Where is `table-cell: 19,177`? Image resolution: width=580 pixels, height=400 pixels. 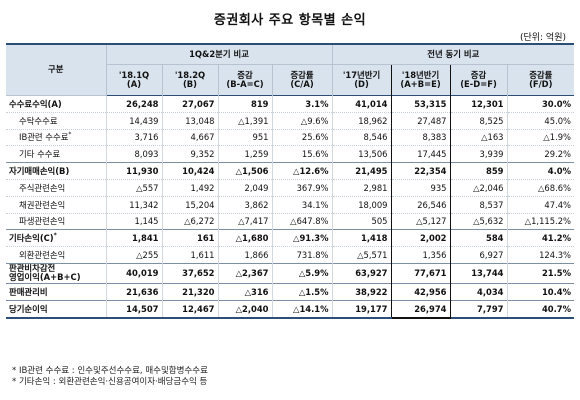
table-cell: 19,177 is located at coordinates (361, 309).